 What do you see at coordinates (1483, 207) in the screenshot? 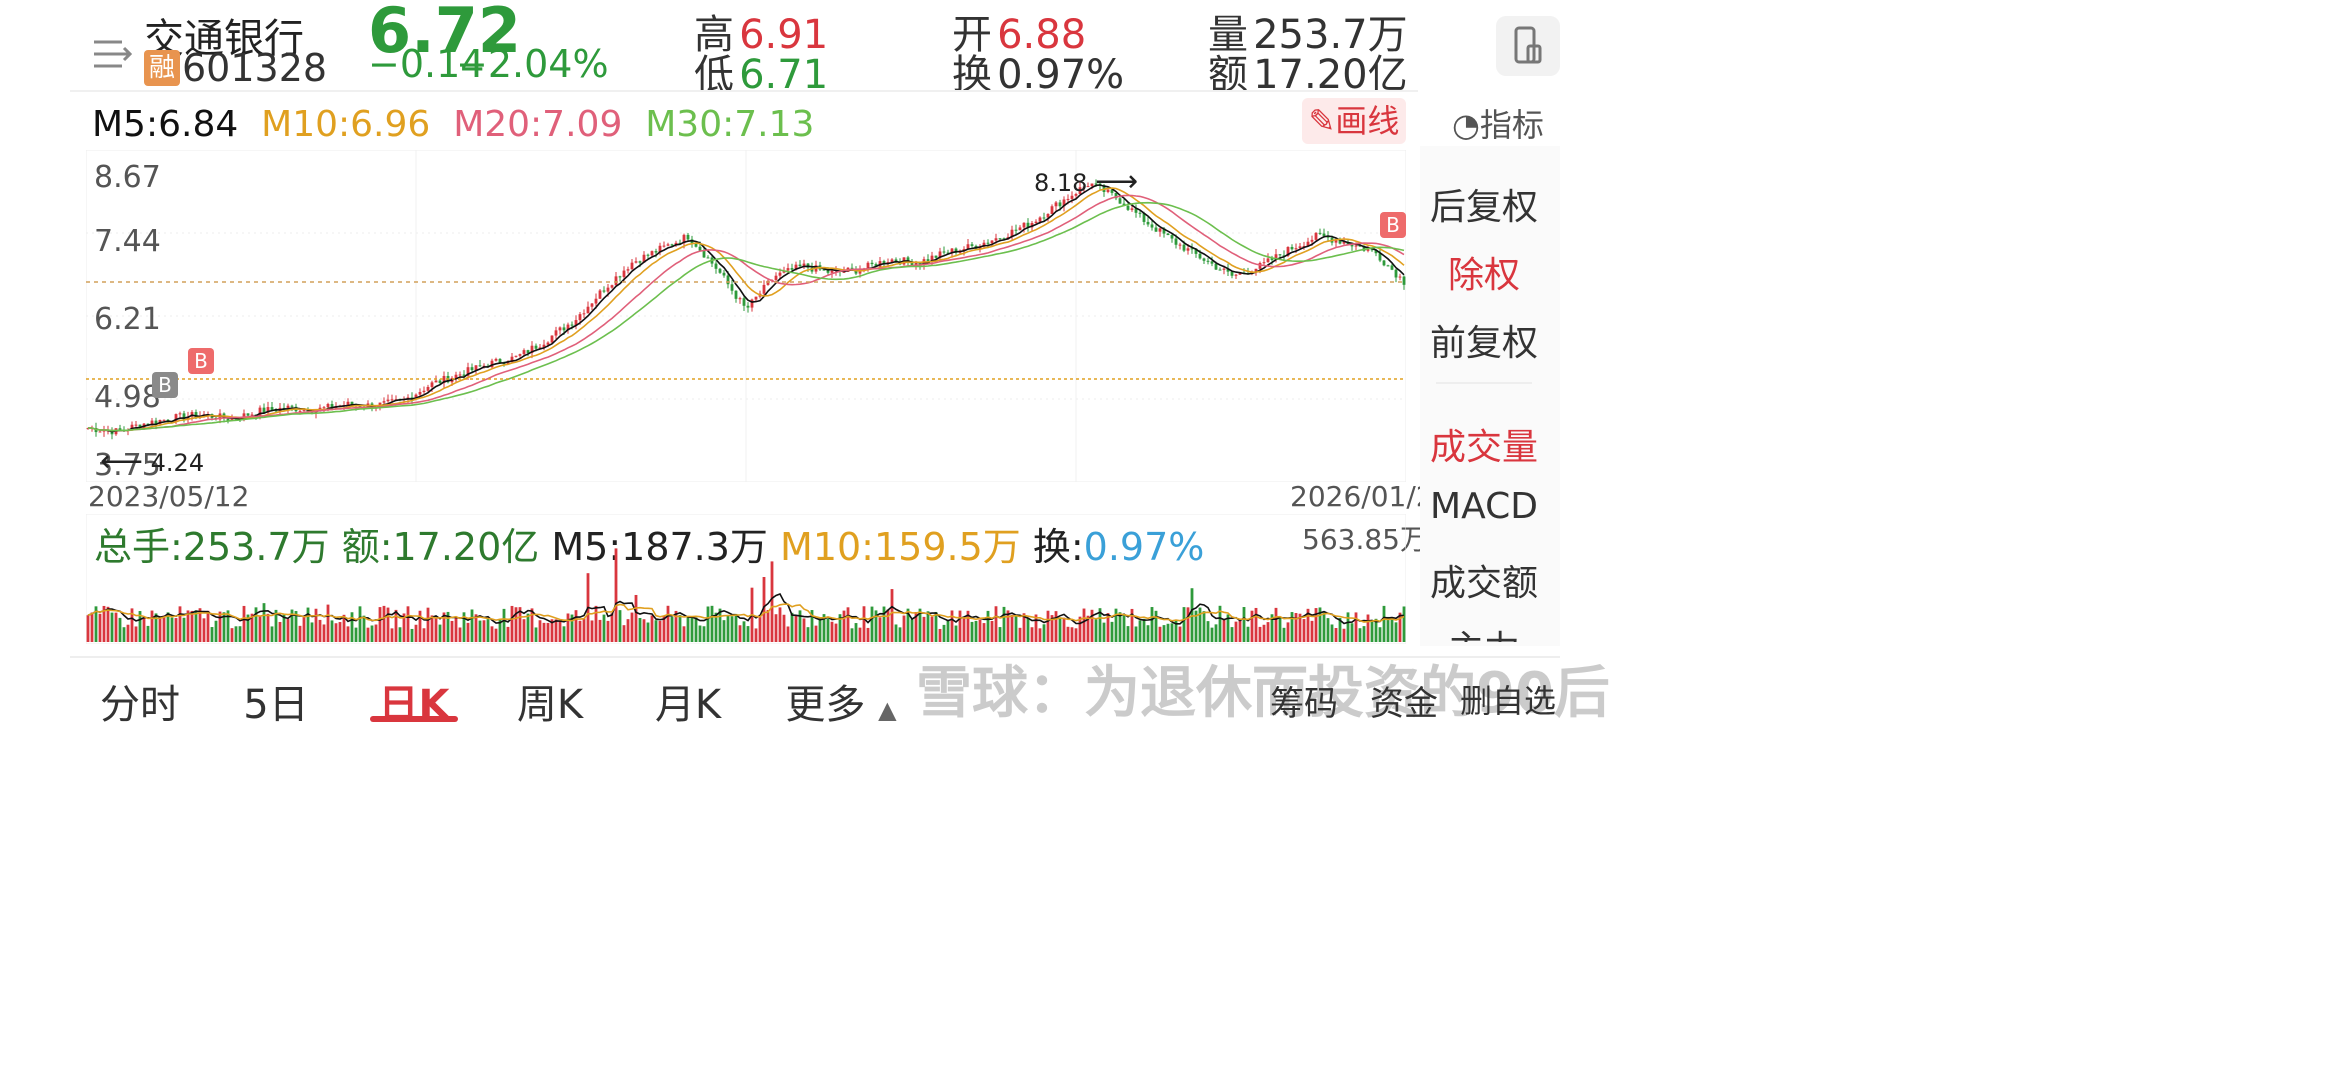
I see `adjust-post: 后复权` at bounding box center [1483, 207].